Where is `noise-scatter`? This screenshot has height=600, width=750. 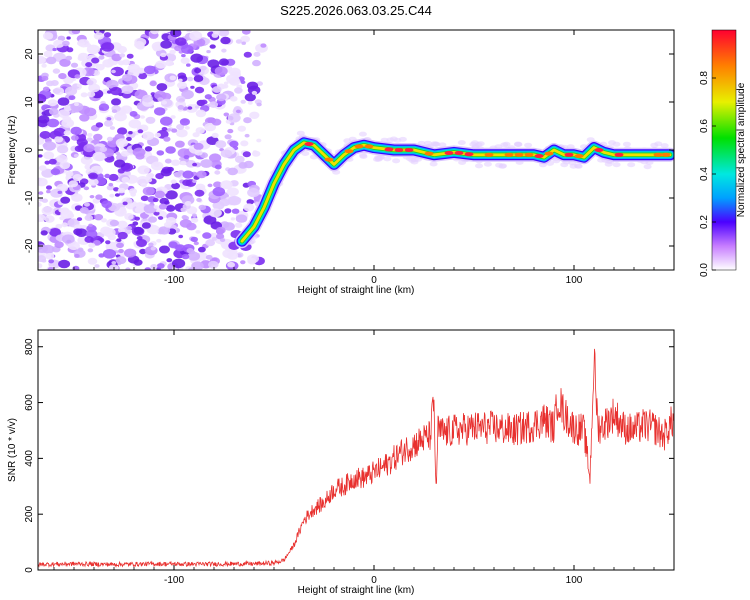 noise-scatter is located at coordinates (153, 150).